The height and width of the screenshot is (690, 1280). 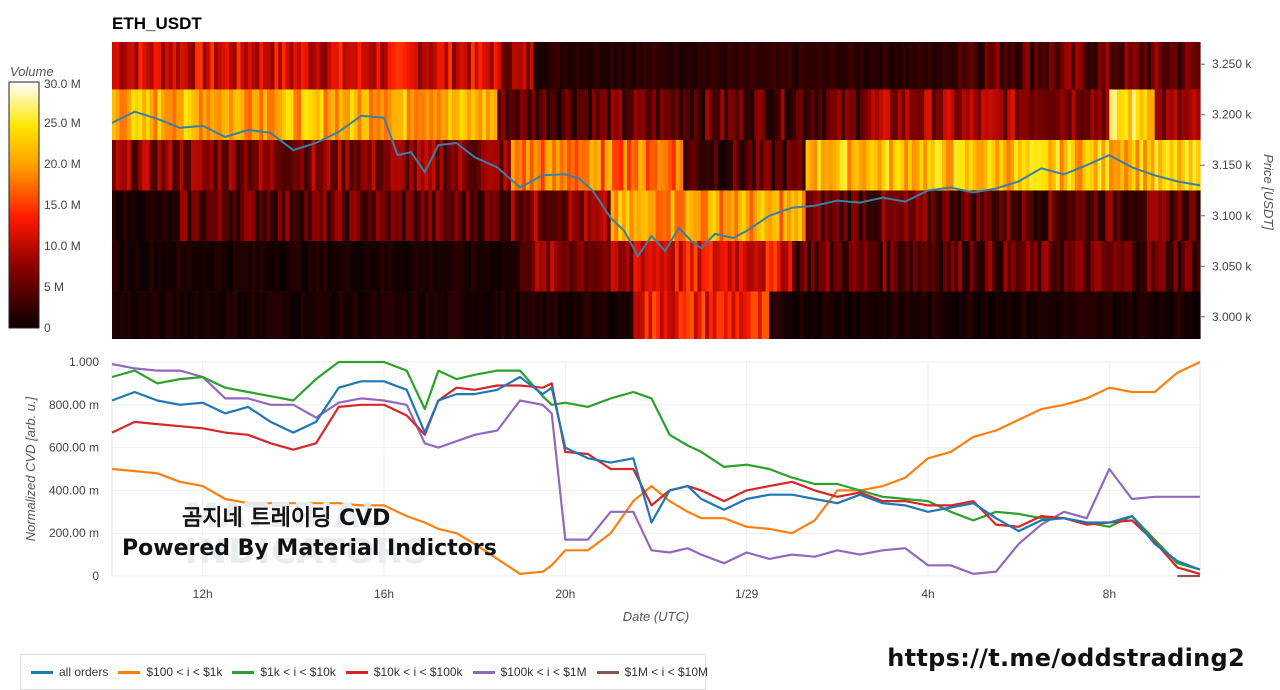 What do you see at coordinates (652, 672) in the screenshot?
I see `legend-item: $1M < i < $10M` at bounding box center [652, 672].